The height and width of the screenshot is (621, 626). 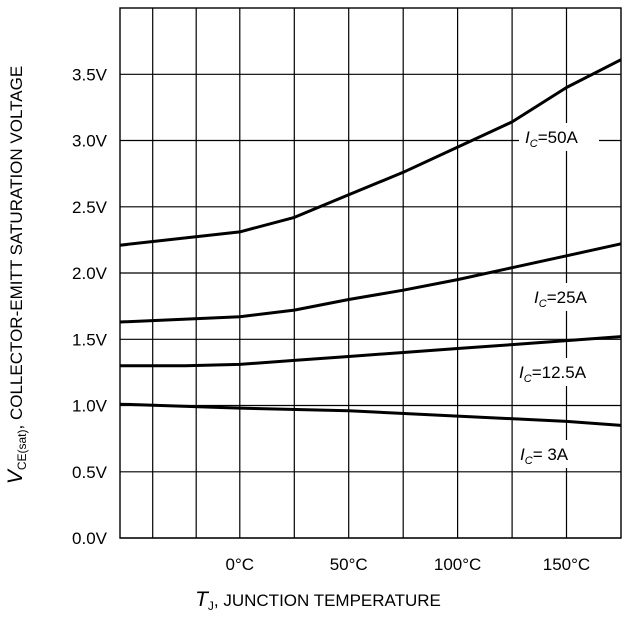 I want to click on y-tick-label: 0.5V, so click(x=90, y=472).